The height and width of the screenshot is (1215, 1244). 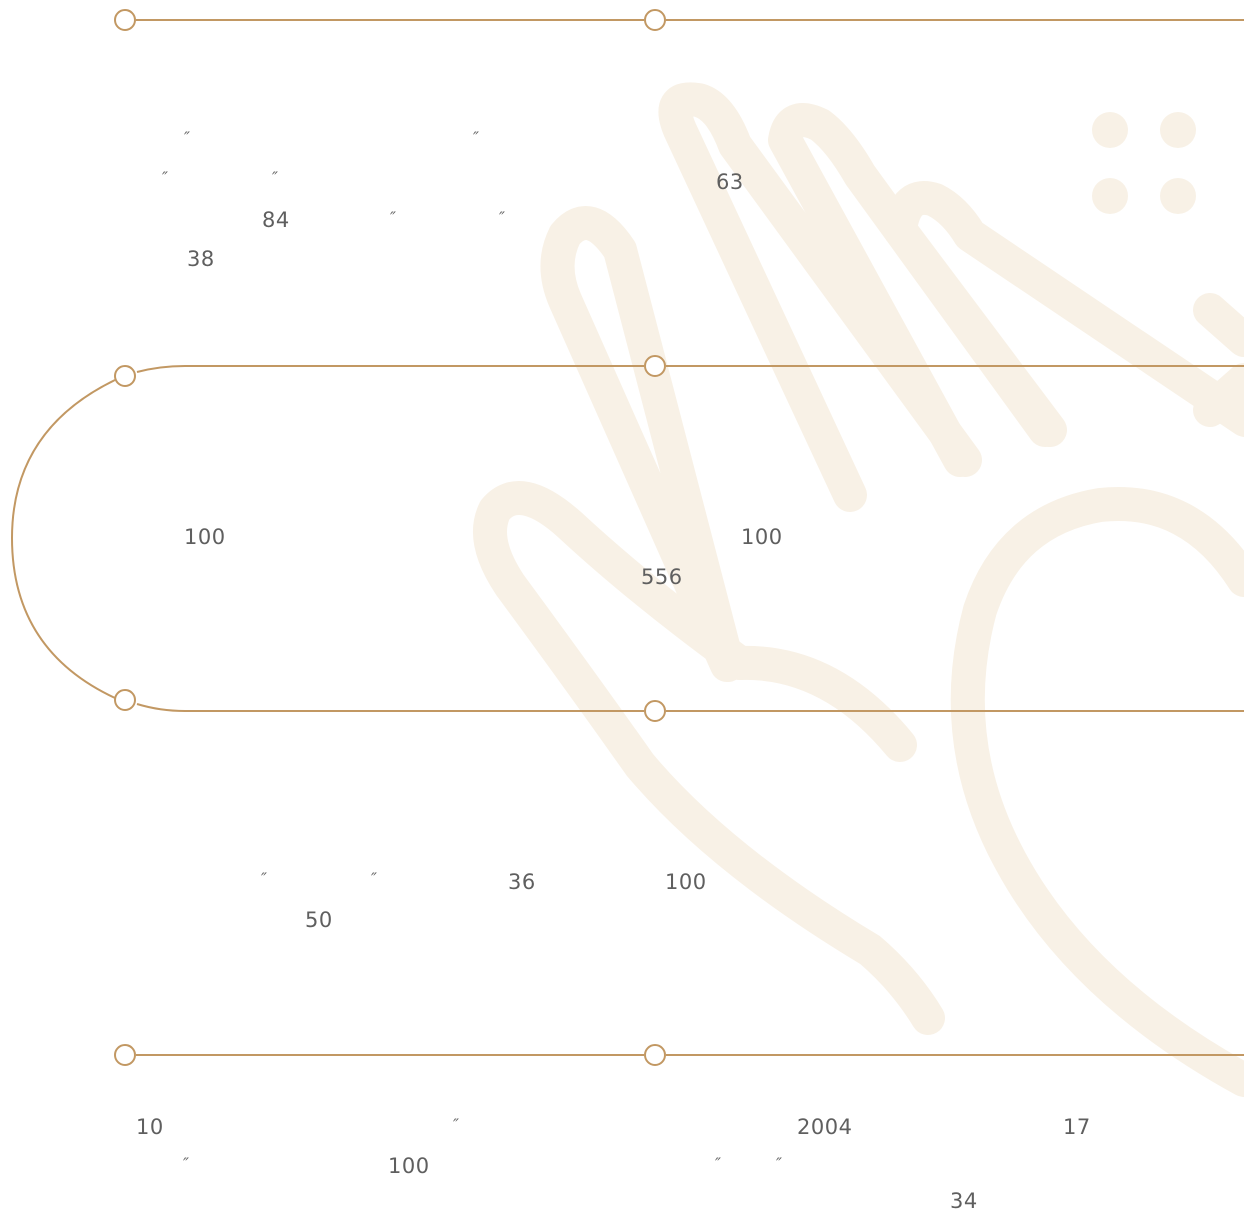 What do you see at coordinates (63, 539) in the screenshot?
I see `timeline-arc` at bounding box center [63, 539].